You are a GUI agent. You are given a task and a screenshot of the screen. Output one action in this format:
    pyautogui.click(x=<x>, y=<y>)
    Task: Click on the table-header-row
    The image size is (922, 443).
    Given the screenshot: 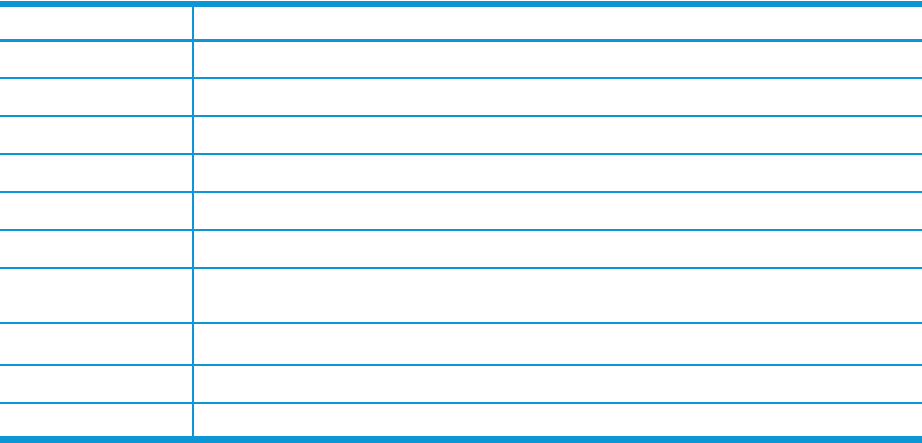 What is the action you would take?
    pyautogui.click(x=461, y=24)
    